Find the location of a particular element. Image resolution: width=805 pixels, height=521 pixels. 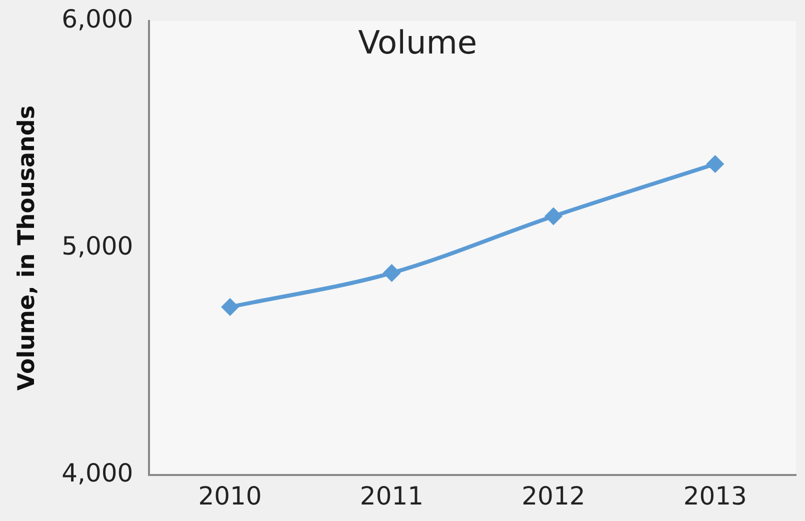

x-tick-label: 2012 is located at coordinates (554, 496).